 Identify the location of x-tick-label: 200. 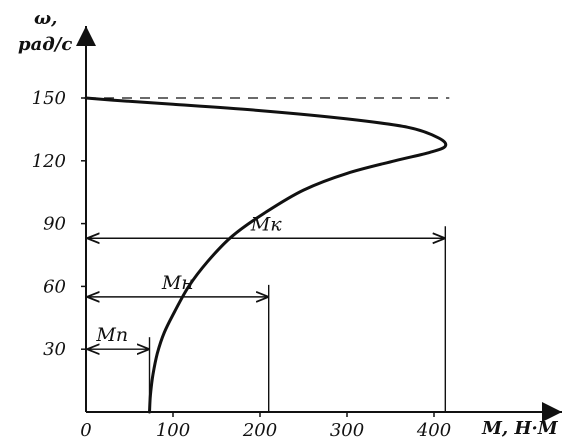
(259, 430).